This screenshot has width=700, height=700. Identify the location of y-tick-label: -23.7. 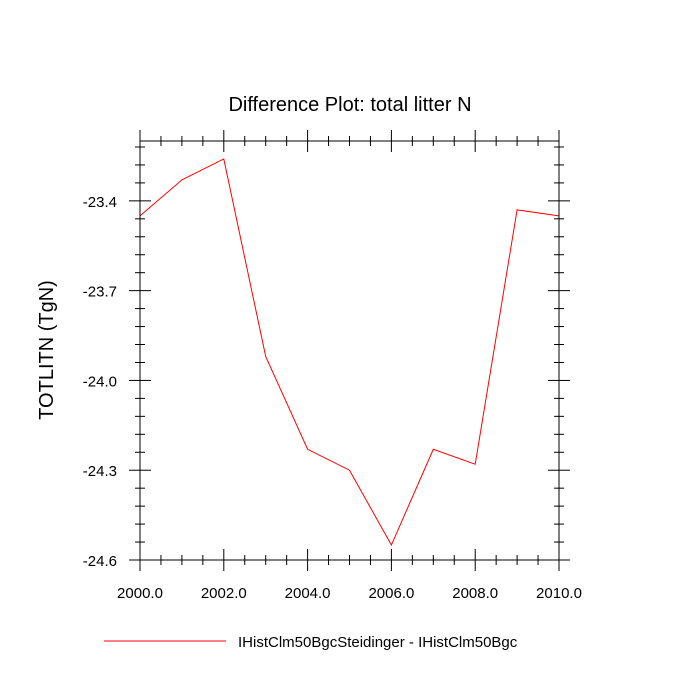
(100, 292).